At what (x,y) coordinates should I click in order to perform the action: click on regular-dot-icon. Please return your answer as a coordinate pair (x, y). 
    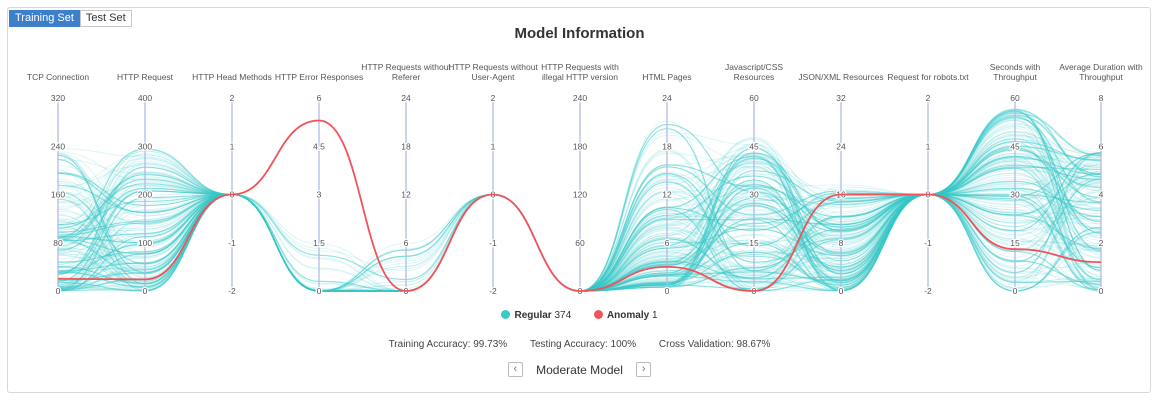
    Looking at the image, I should click on (506, 314).